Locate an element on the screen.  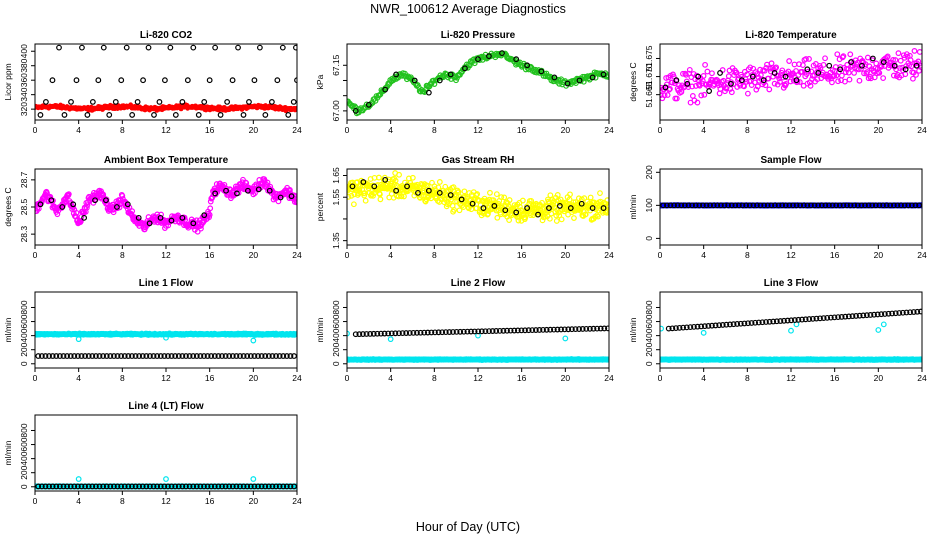
page-title: NWR_100612 Average Diagnostics is located at coordinates (468, 9).